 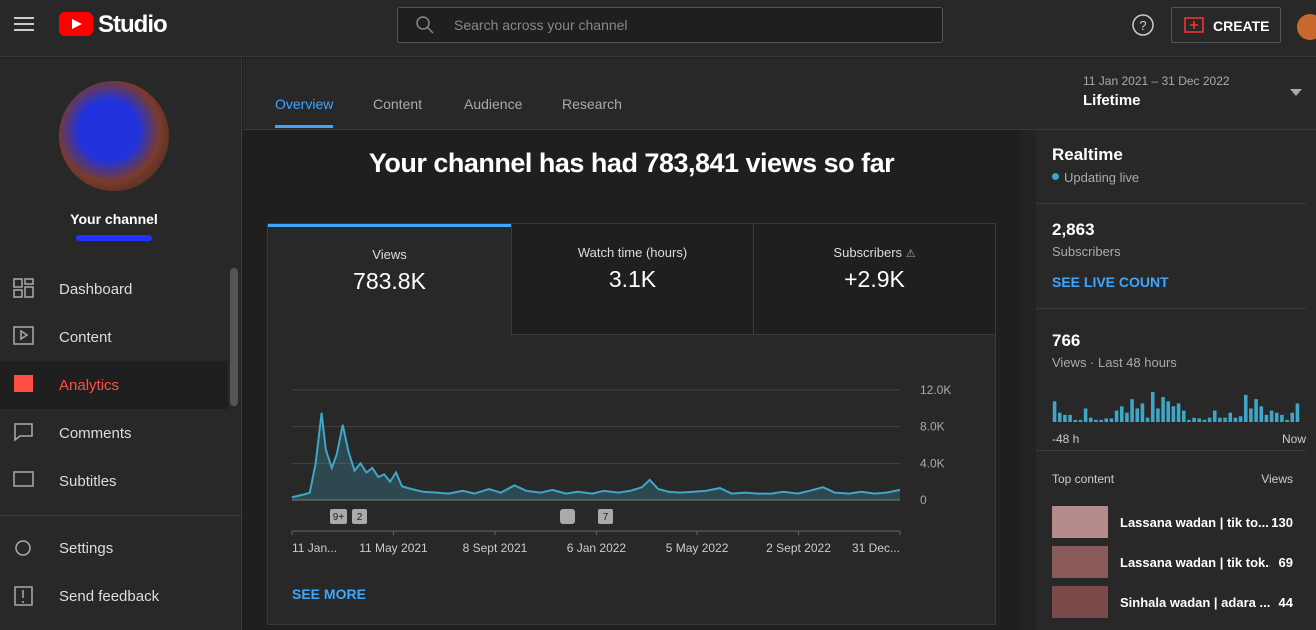 What do you see at coordinates (592, 104) in the screenshot?
I see `tab: Research` at bounding box center [592, 104].